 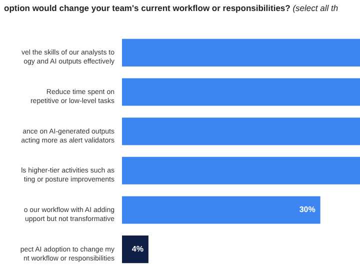 I want to click on chart-title: option would change your team's current workflow or responsibilities?, so click(x=147, y=8).